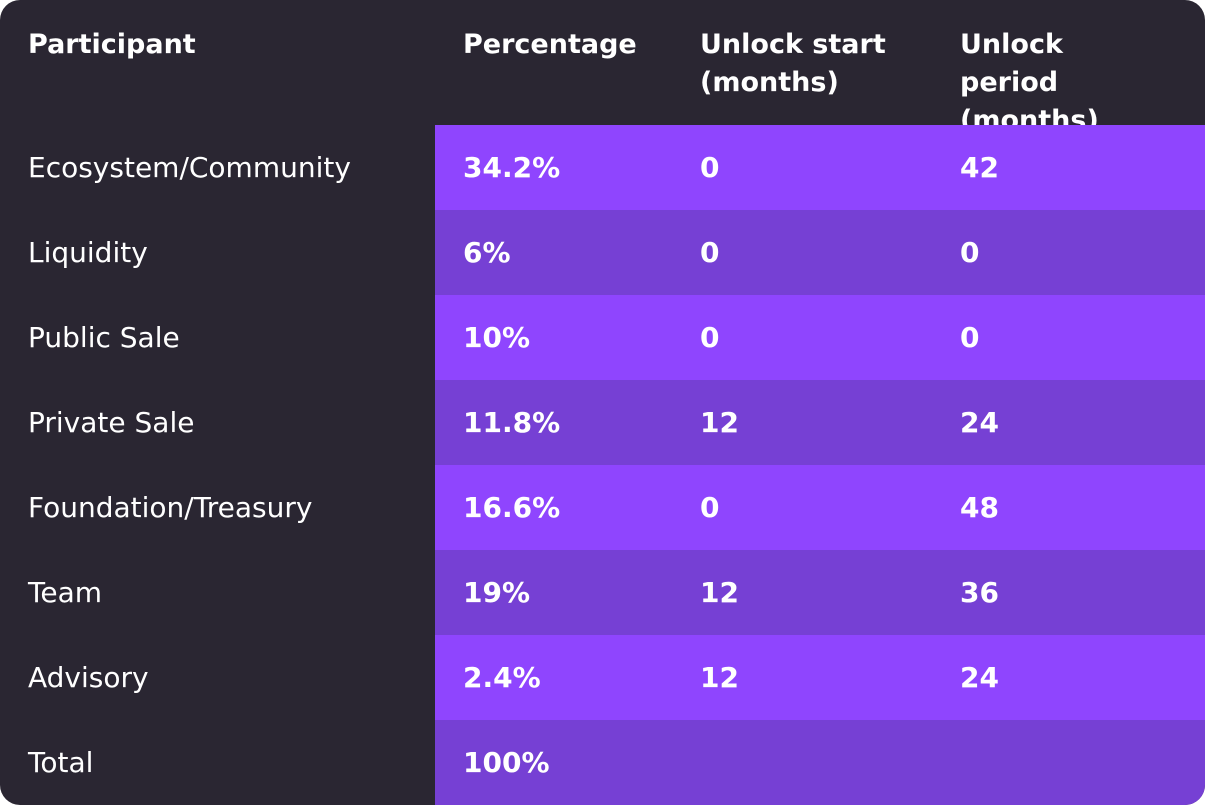 The image size is (1205, 805). Describe the element at coordinates (170, 507) in the screenshot. I see `participant-cell: Foundation/Treasury` at that location.